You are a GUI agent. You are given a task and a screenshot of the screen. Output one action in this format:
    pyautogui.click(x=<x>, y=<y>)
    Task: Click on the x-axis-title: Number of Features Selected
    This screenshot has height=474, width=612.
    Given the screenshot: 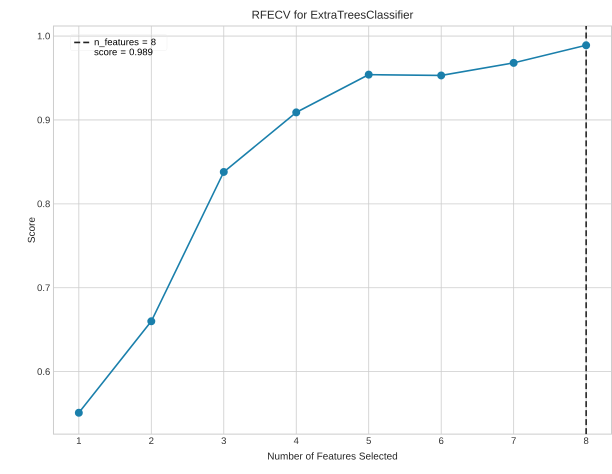 What is the action you would take?
    pyautogui.click(x=333, y=456)
    